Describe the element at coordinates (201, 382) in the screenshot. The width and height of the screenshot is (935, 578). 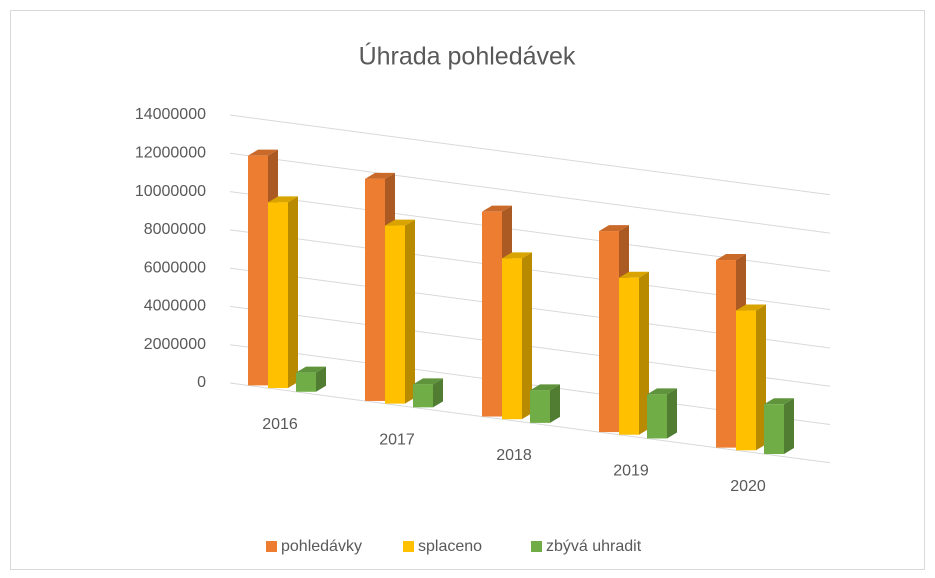
I see `y-tick-label: 0` at that location.